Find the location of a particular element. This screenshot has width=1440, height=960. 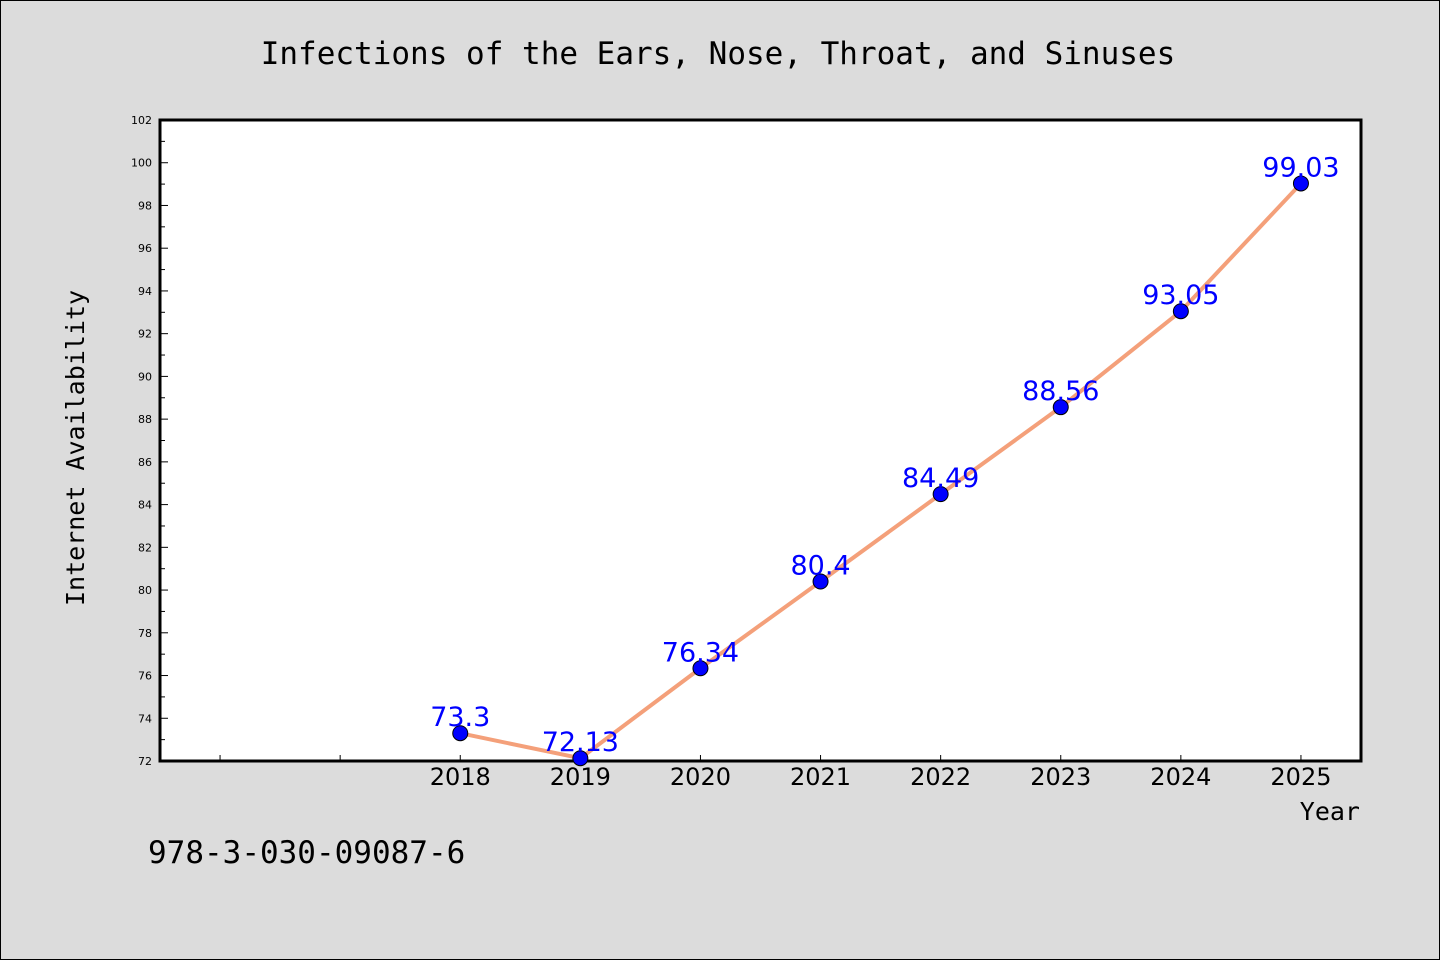

data-label: 72.13 is located at coordinates (580, 742).